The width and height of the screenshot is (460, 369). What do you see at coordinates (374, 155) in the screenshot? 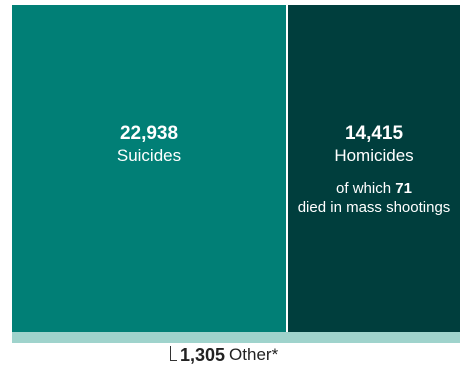
I see `homicides-label: Homicides` at bounding box center [374, 155].